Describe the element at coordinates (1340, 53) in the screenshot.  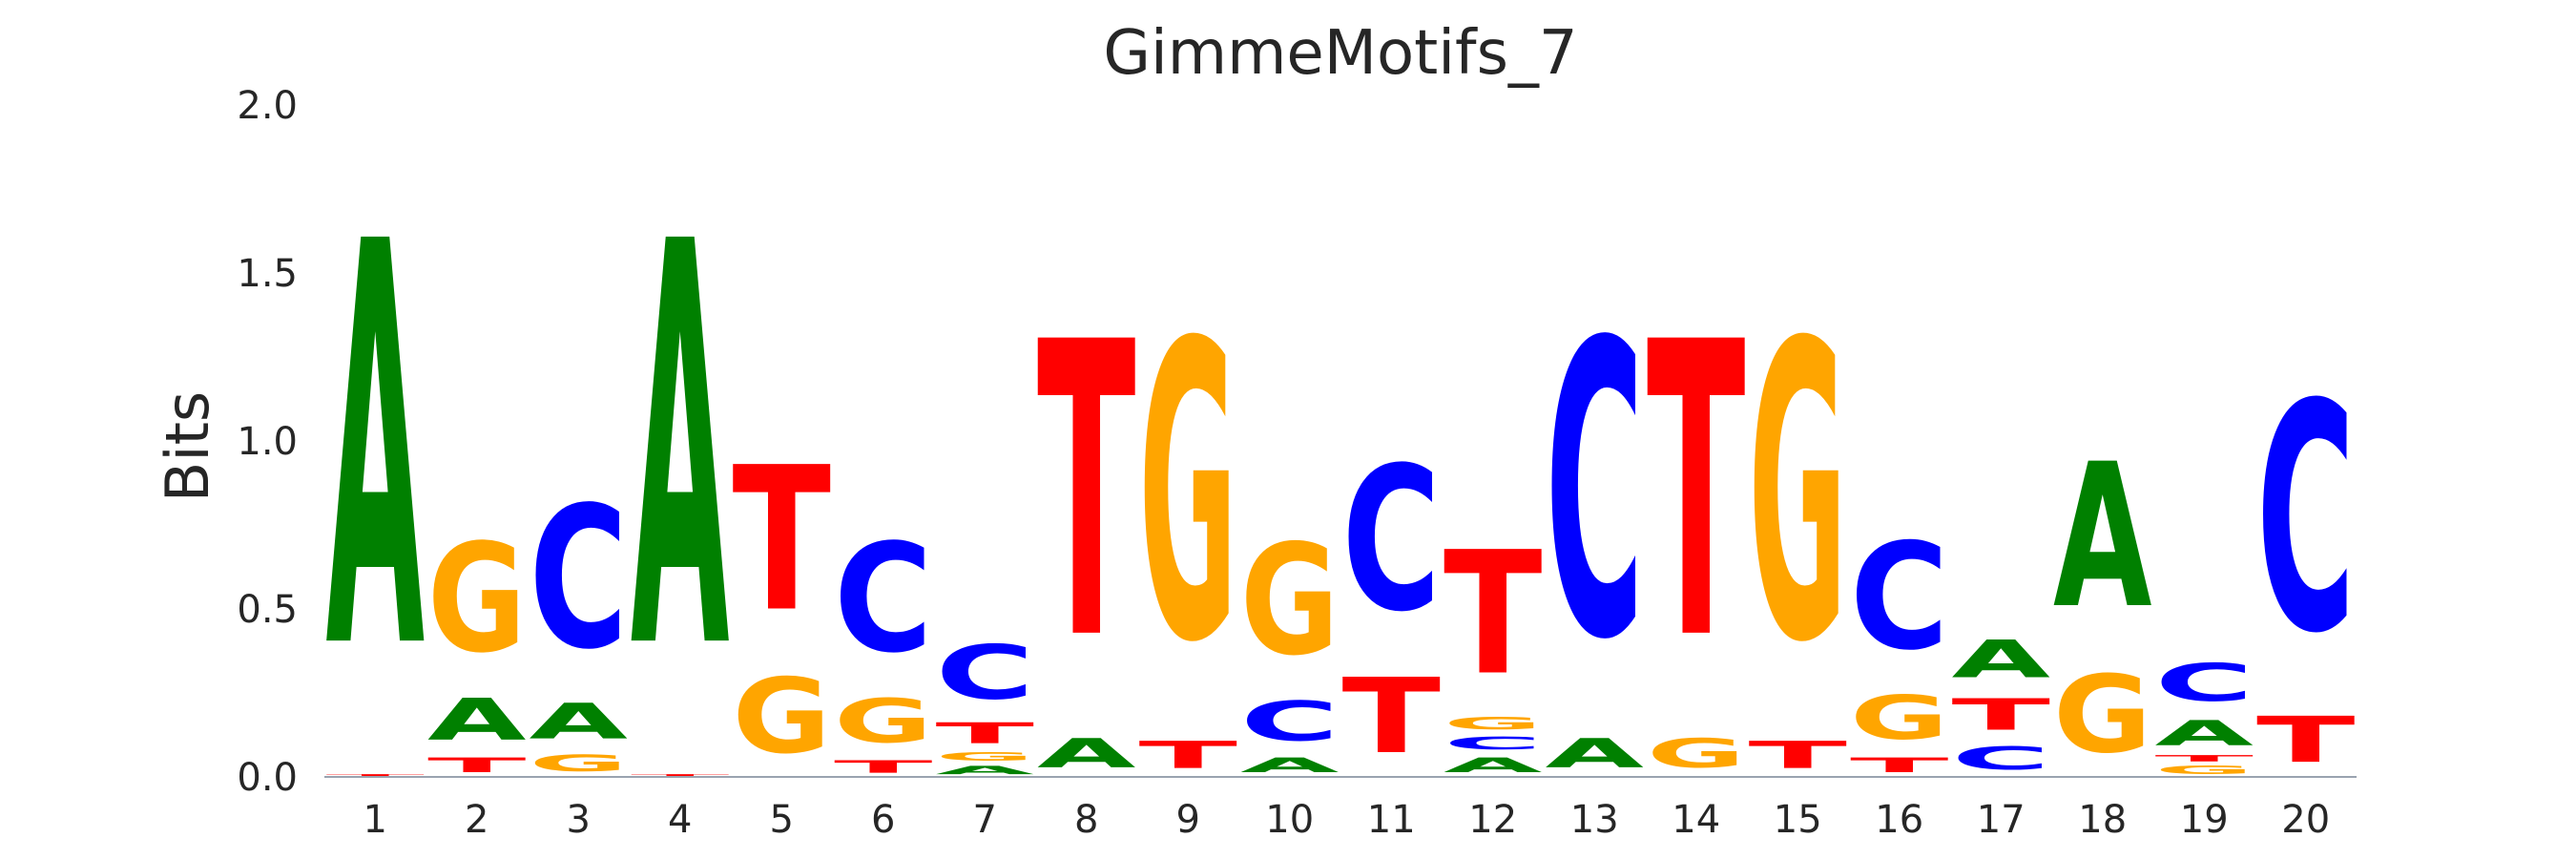
I see `chart-title: GimmeMotifs_7` at that location.